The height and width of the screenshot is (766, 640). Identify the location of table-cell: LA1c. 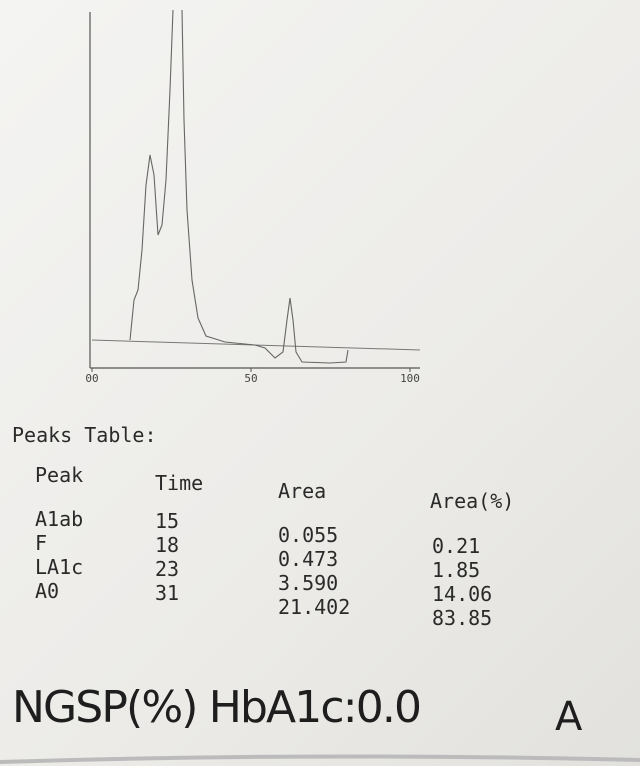
(59, 567).